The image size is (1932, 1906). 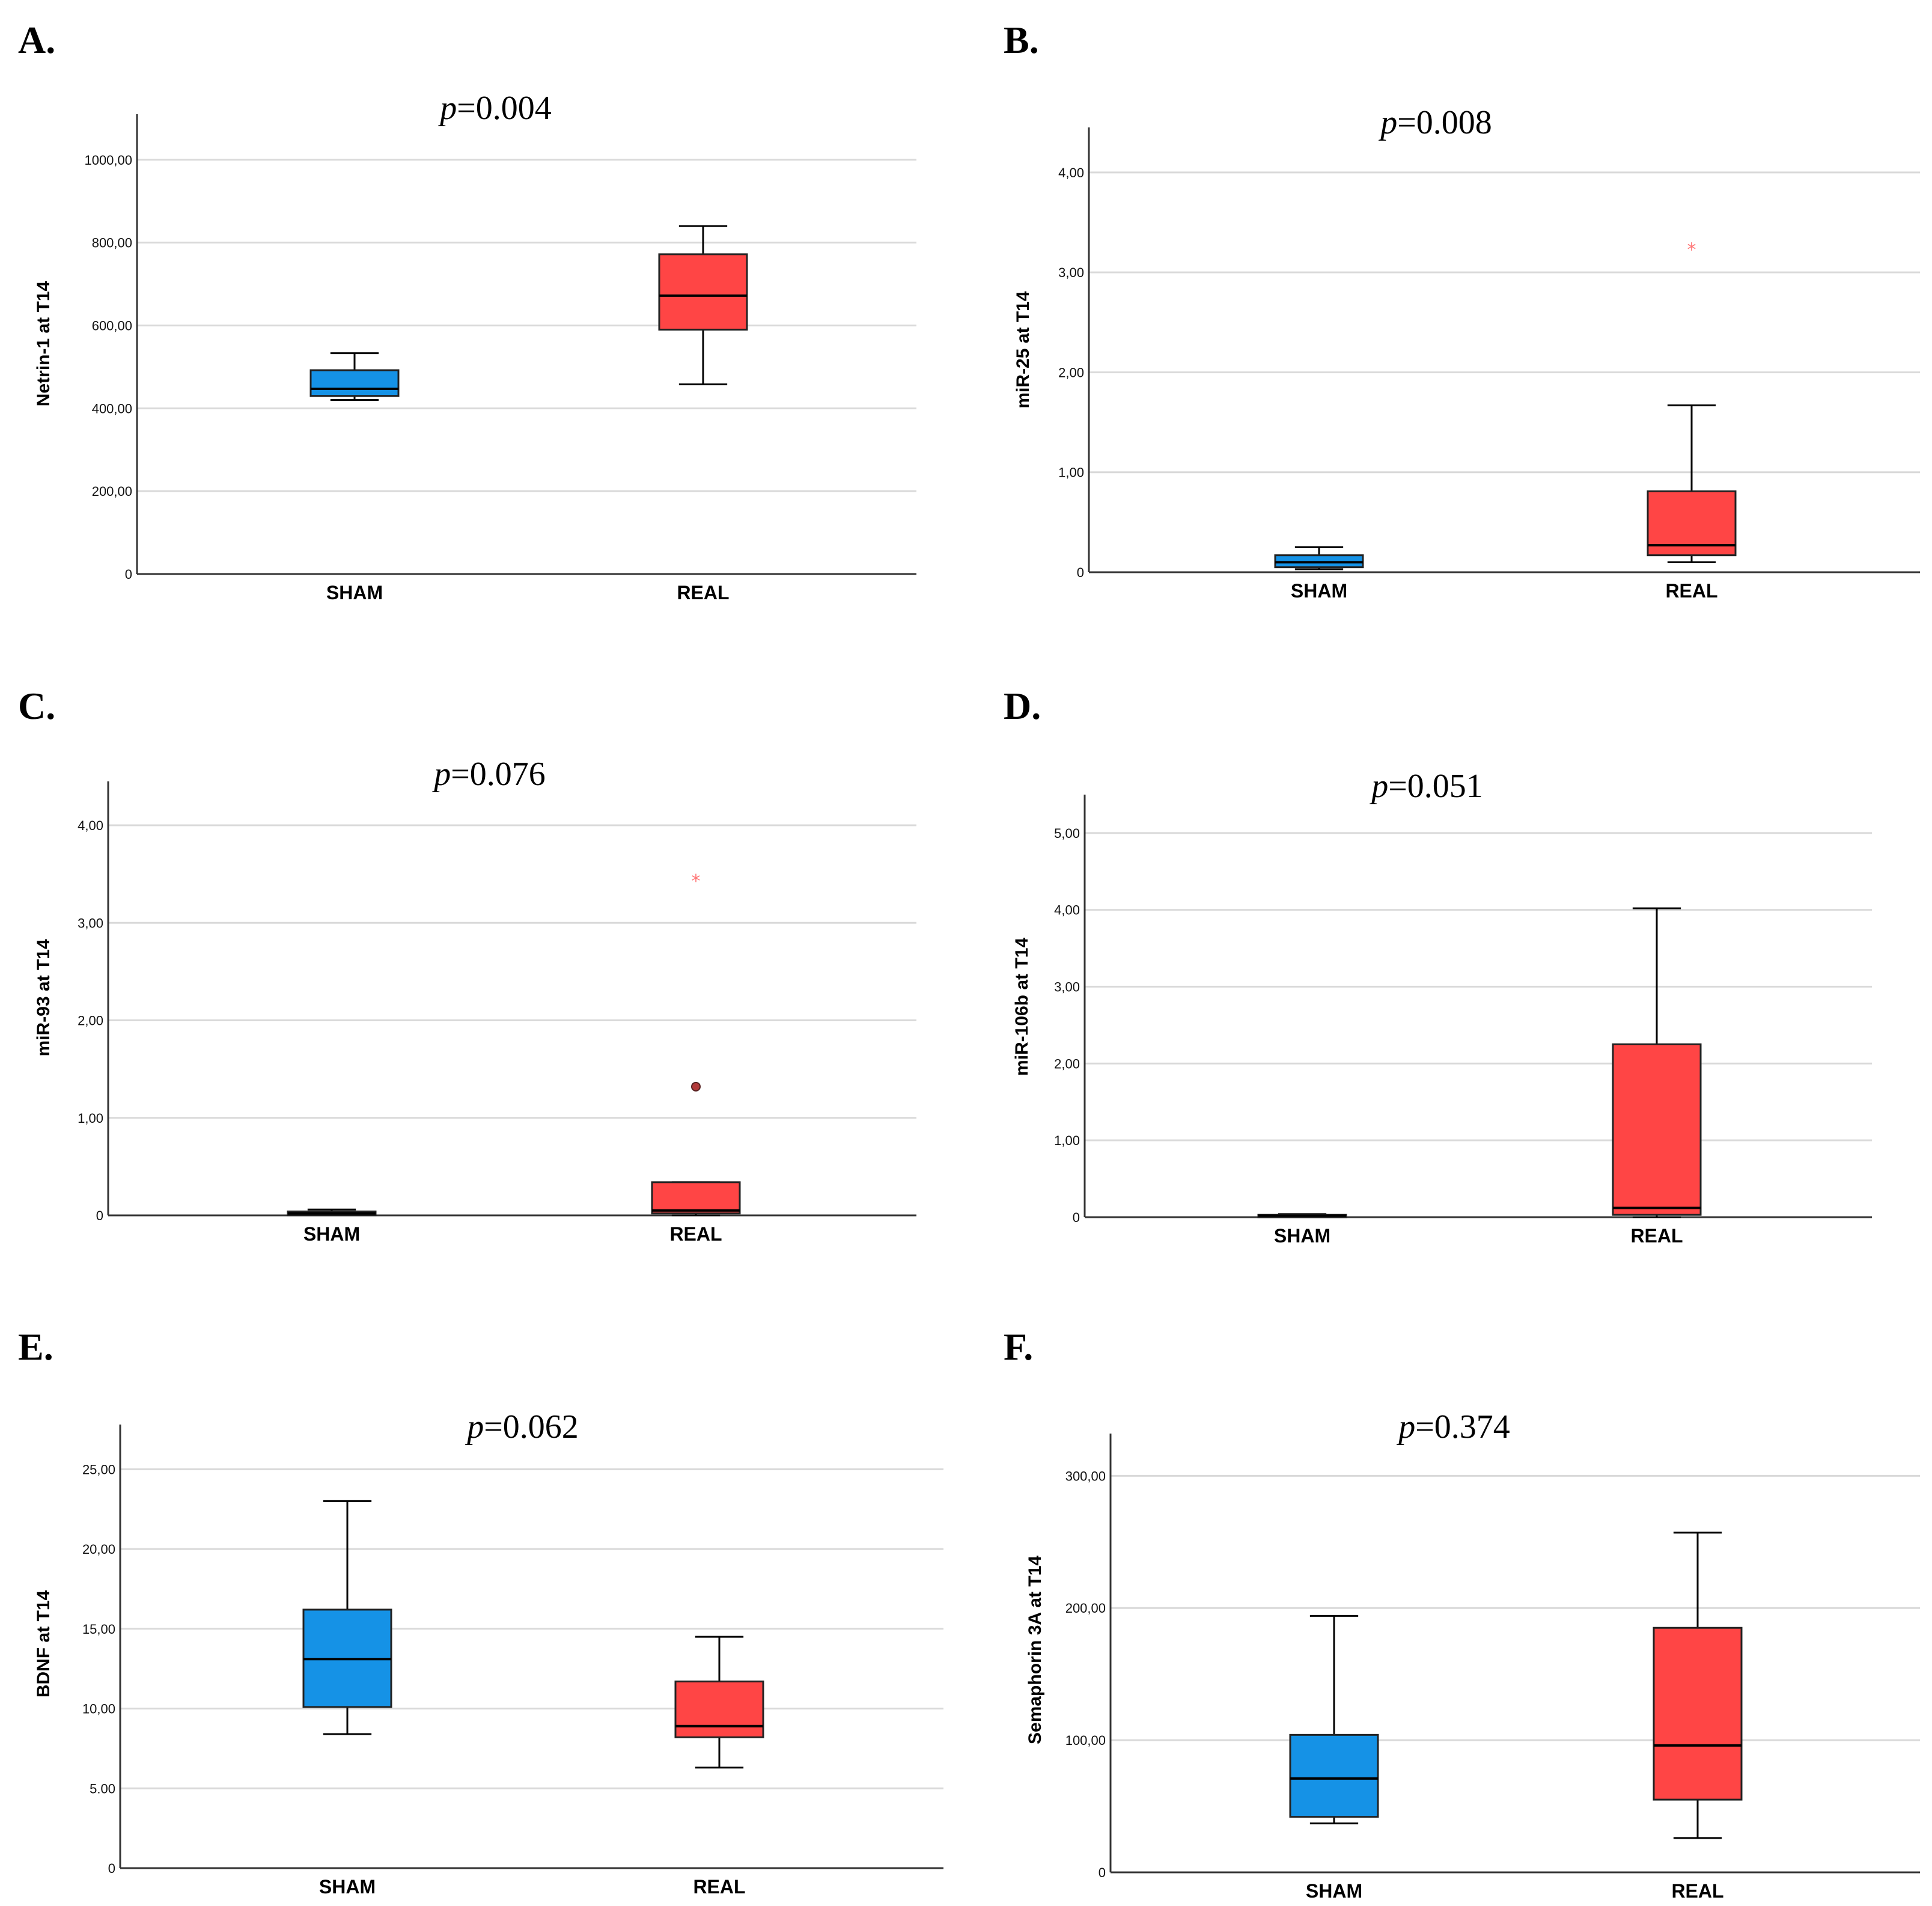 I want to click on y-axis-label: miR-25 at T14, so click(x=1023, y=349).